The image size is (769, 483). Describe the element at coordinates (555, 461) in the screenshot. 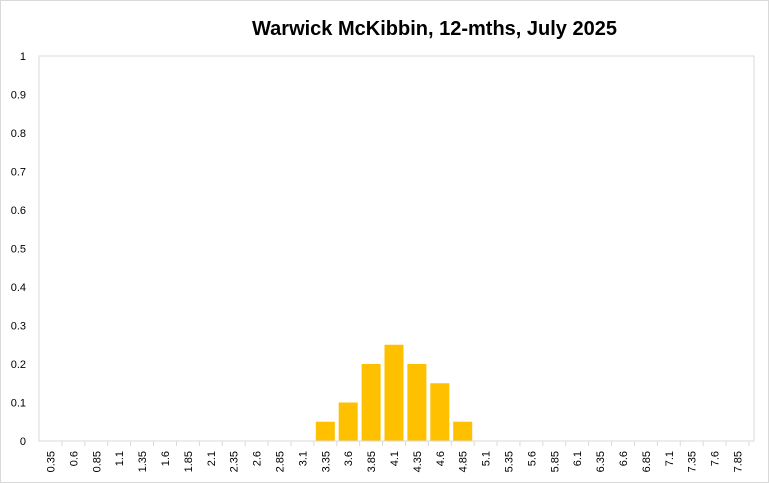

I see `x-tick-label: 5.85` at that location.